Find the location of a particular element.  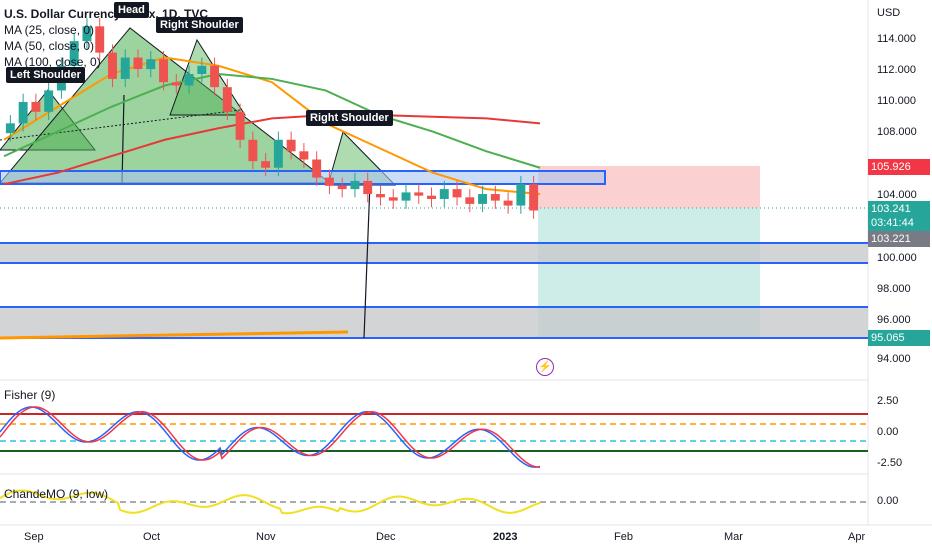

target-measure-line is located at coordinates (367, 260).